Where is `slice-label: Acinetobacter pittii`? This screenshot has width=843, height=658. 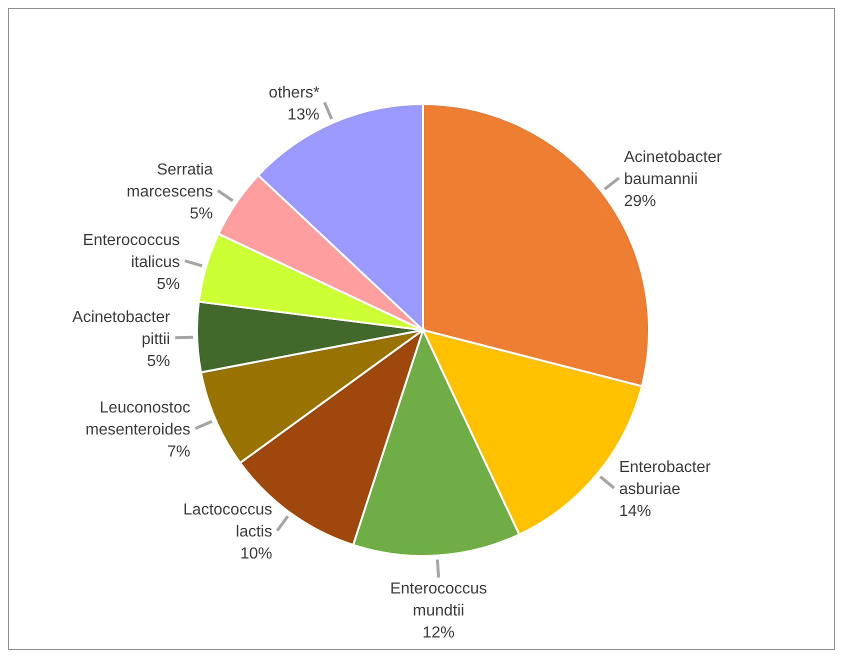
slice-label: Acinetobacter pittii is located at coordinates (121, 328).